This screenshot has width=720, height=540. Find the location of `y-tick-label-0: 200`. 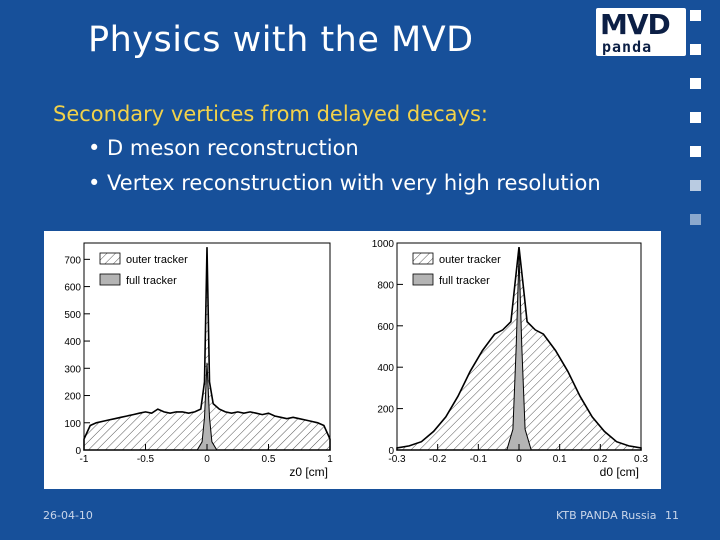

y-tick-label-0: 200 is located at coordinates (72, 397).